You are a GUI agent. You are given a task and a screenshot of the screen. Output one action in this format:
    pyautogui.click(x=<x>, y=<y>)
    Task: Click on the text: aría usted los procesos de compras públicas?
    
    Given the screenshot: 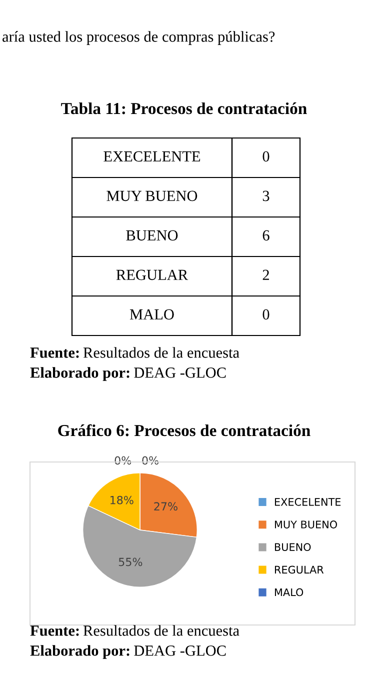 What is the action you would take?
    pyautogui.click(x=138, y=38)
    